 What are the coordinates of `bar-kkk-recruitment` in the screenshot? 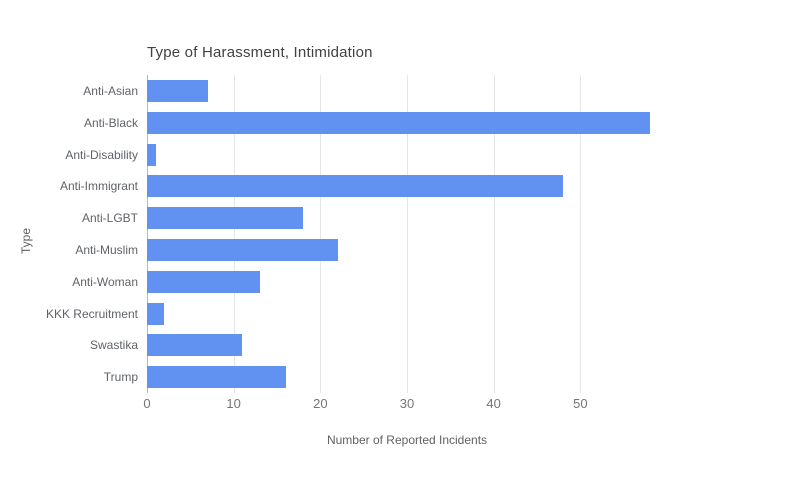 It's located at (156, 313).